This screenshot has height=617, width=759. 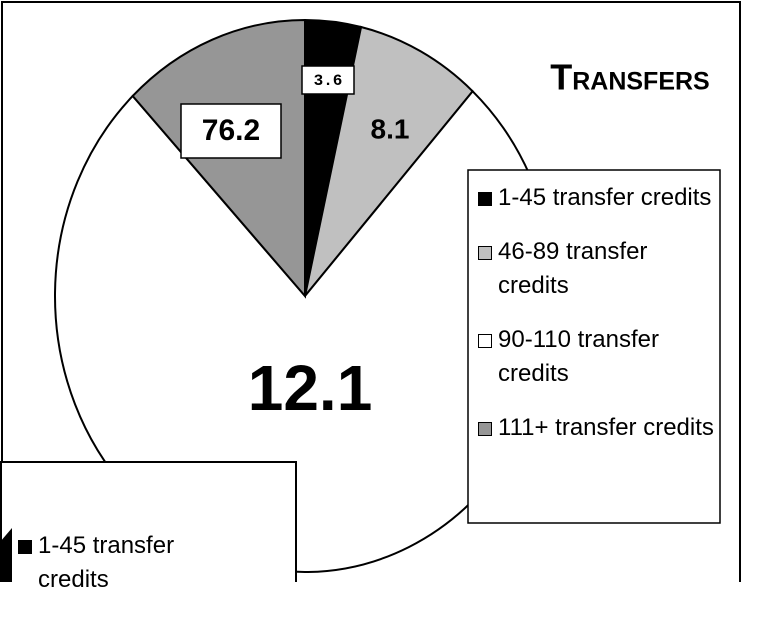 What do you see at coordinates (578, 356) in the screenshot?
I see `legend-label: 90-110 transfer credits` at bounding box center [578, 356].